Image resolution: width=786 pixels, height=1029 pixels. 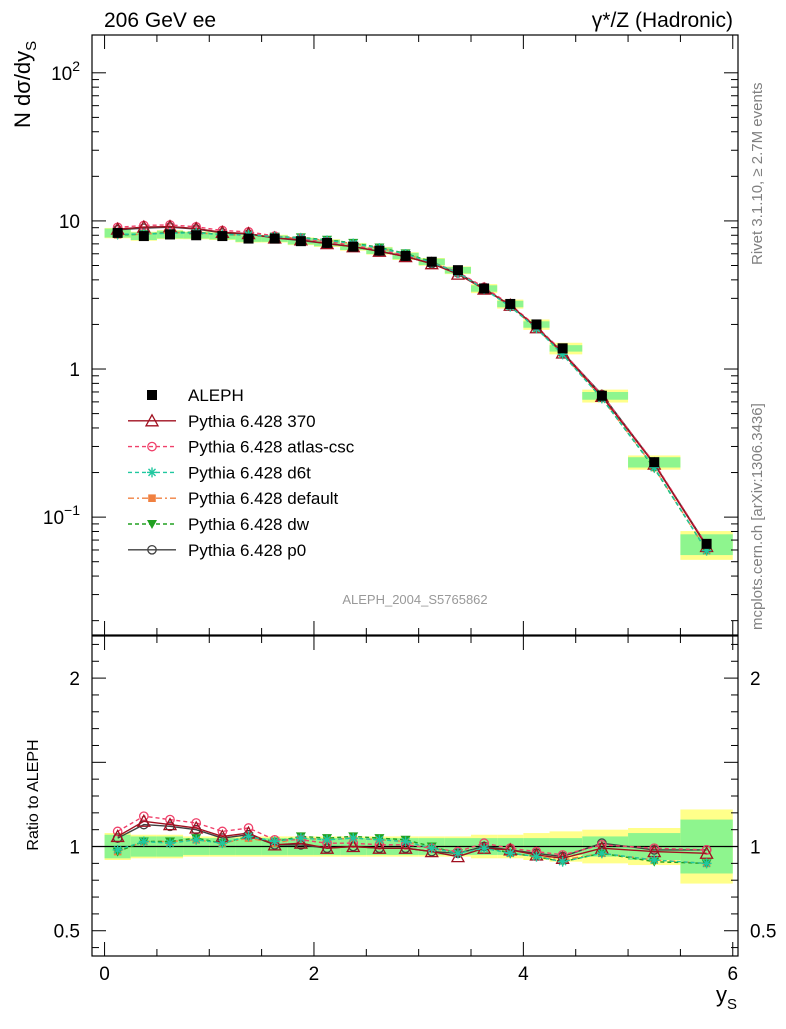 What do you see at coordinates (69, 222) in the screenshot?
I see `y-tick-label: 10` at bounding box center [69, 222].